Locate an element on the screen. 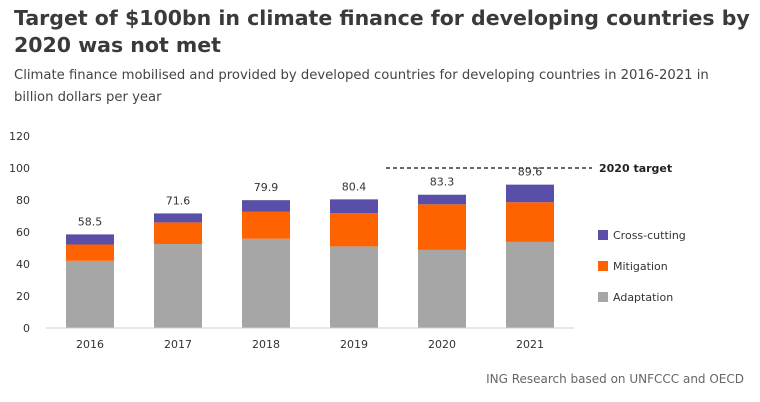  y-tick-label: 20 is located at coordinates (23, 296).